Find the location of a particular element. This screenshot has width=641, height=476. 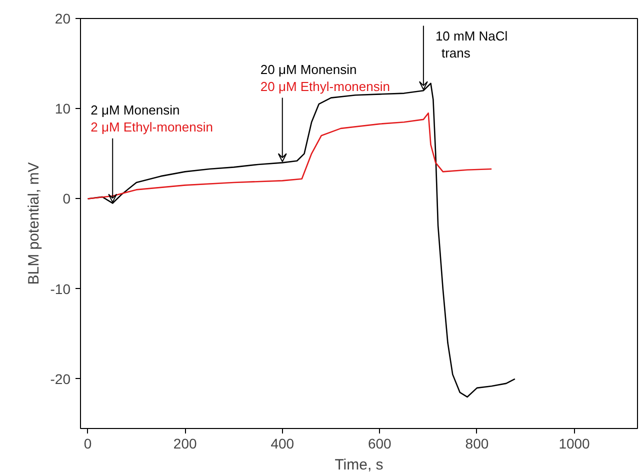

annotation: 2 μM Monensin 2 μM Ethyl-monensin is located at coordinates (151, 118).